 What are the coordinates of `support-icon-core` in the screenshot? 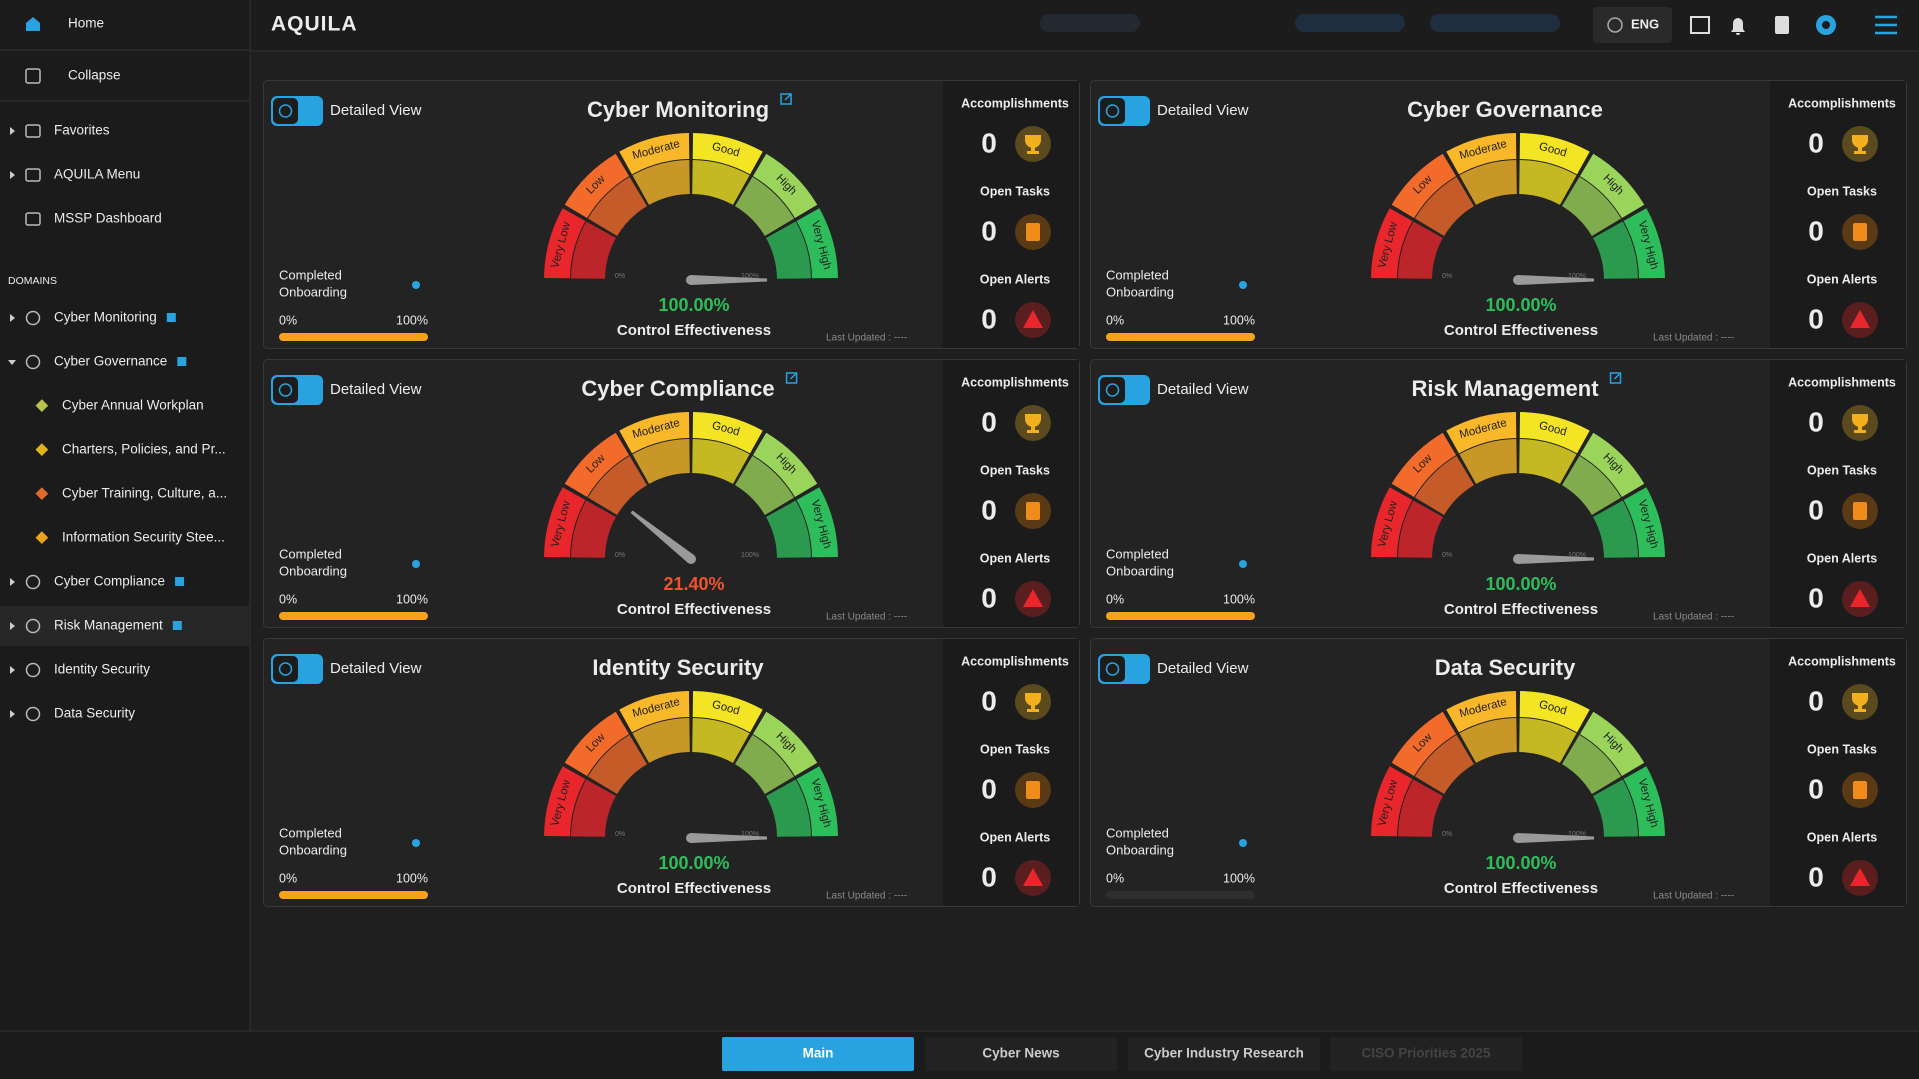 It's located at (1826, 25).